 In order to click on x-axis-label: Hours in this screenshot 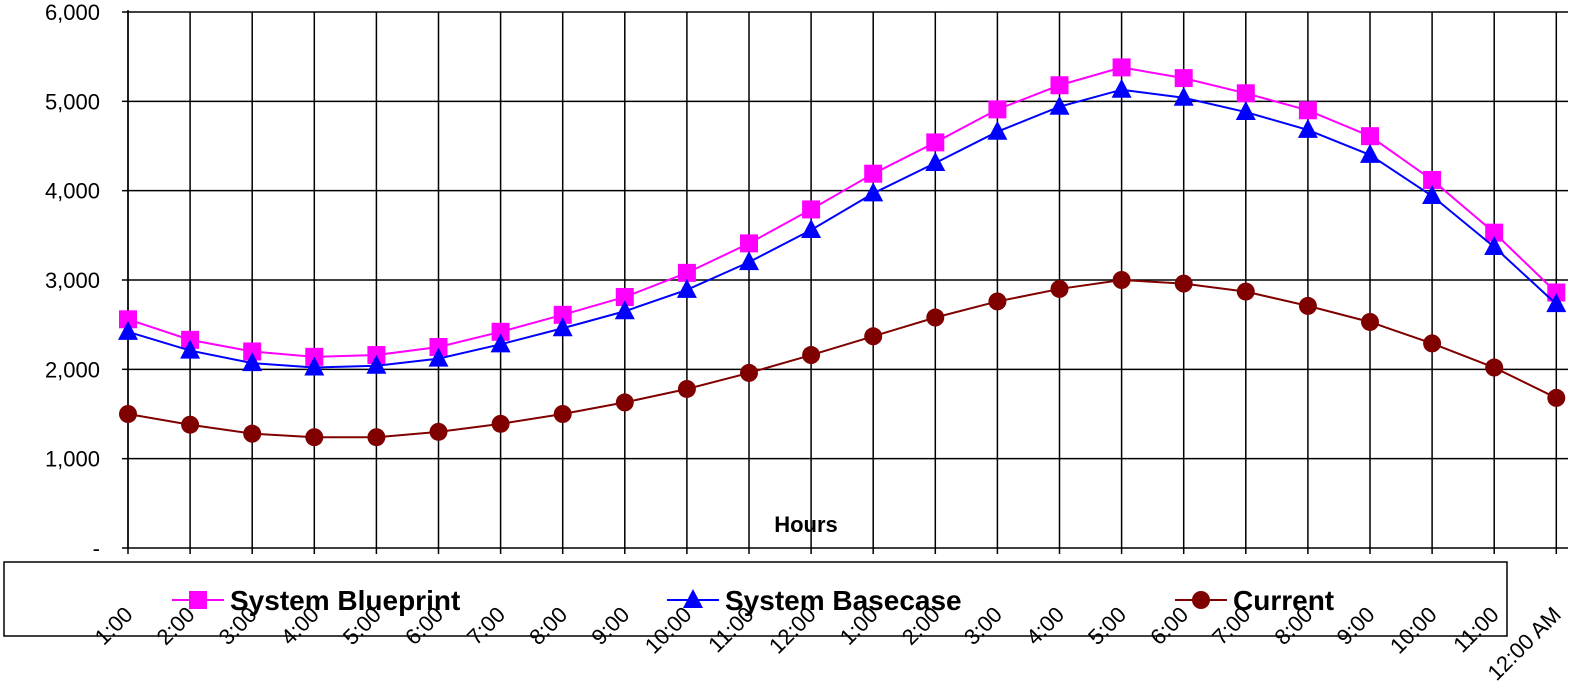, I will do `click(806, 524)`.